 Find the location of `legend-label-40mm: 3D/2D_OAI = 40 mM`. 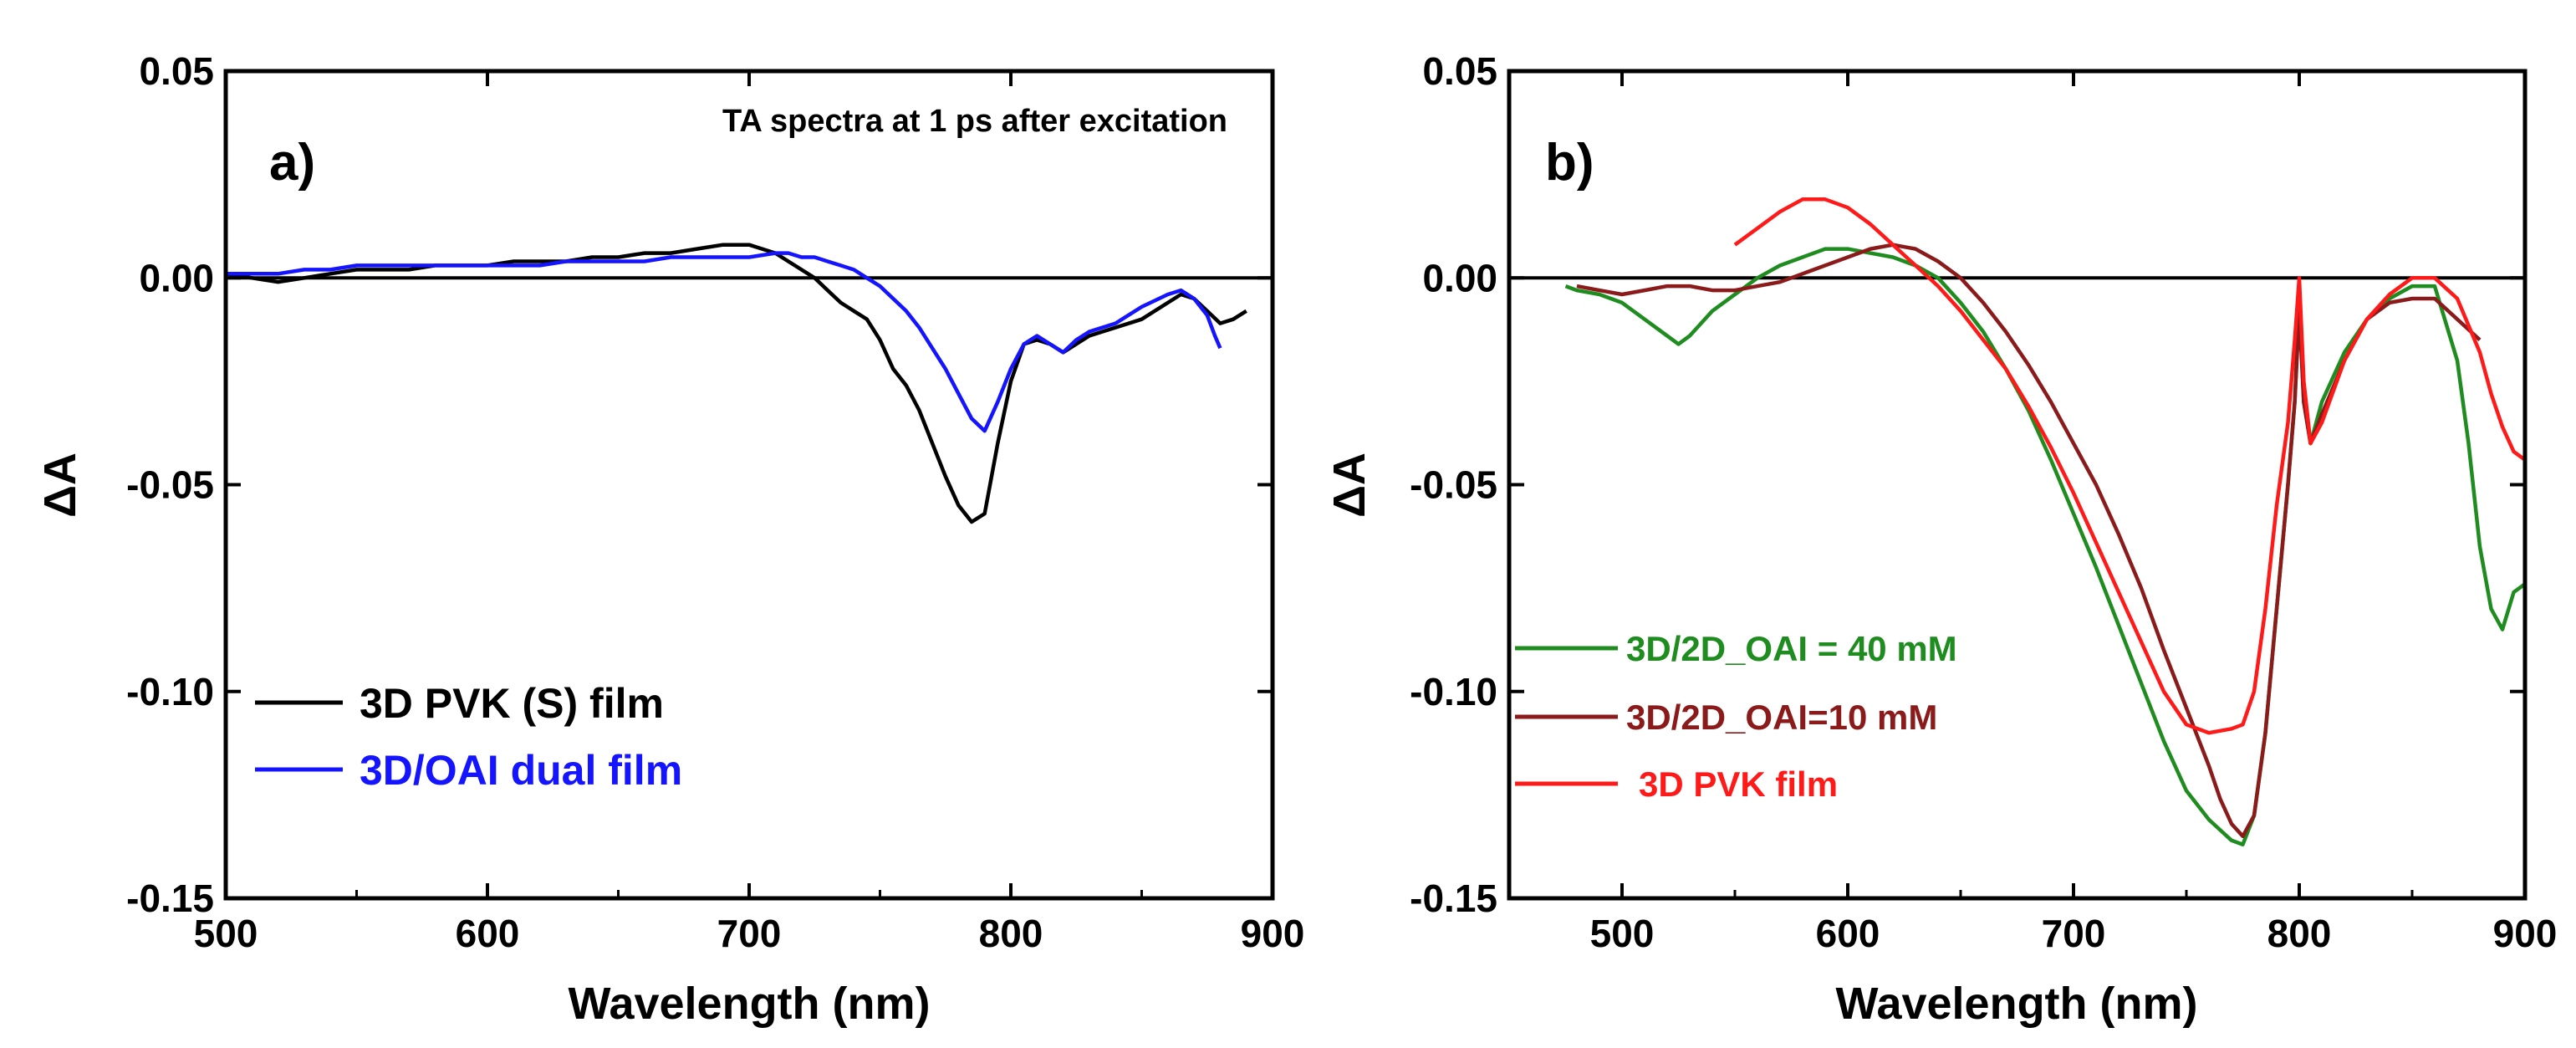

legend-label-40mm: 3D/2D_OAI = 40 mM is located at coordinates (1791, 648).